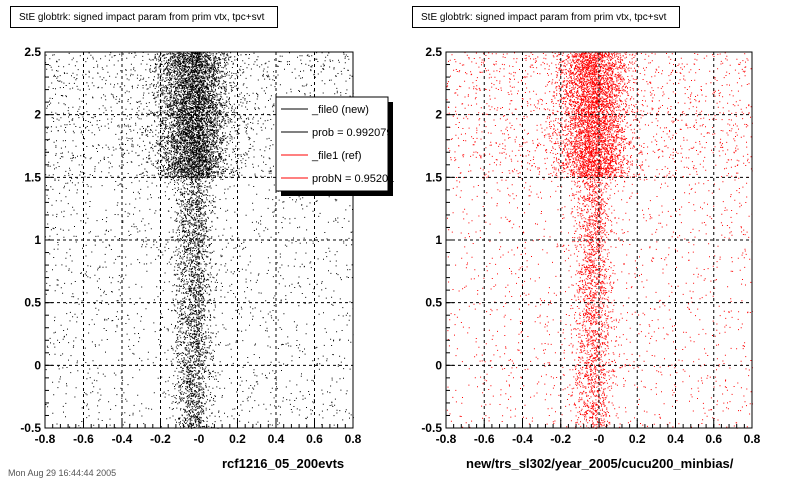 Image resolution: width=800 pixels, height=480 pixels. Describe the element at coordinates (62, 473) in the screenshot. I see `timestamp-label: Mon Aug 29 16:44:44 2005` at that location.